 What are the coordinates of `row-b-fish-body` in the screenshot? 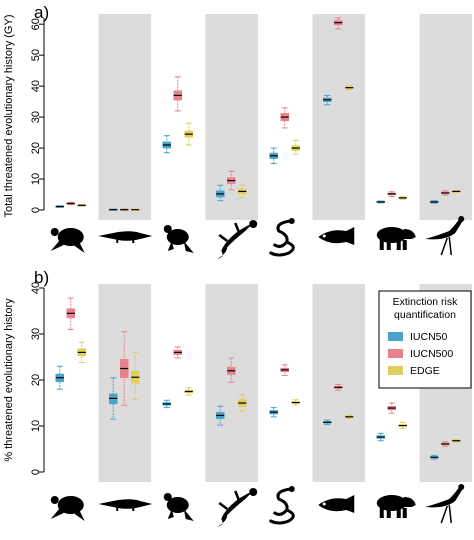 It's located at (336, 504).